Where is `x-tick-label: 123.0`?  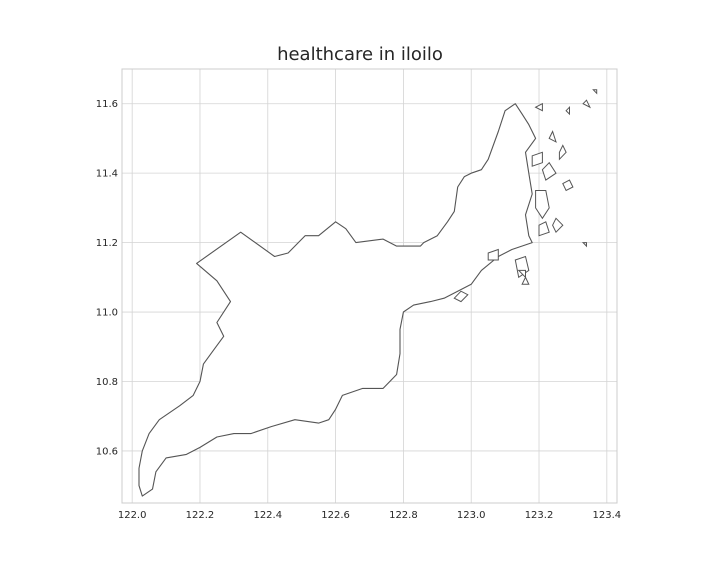 x-tick-label: 123.0 is located at coordinates (471, 515).